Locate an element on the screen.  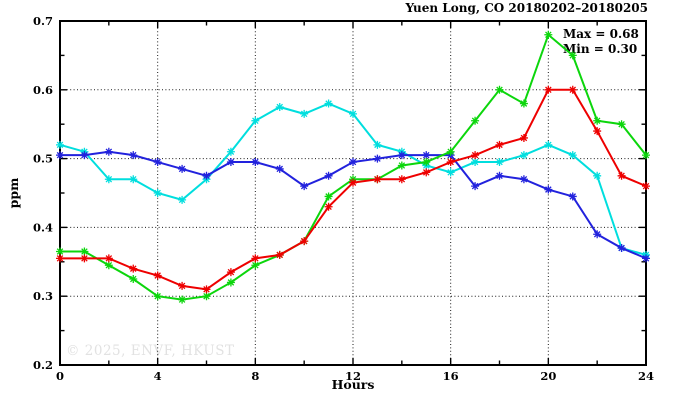
x-tick-label: 12 is located at coordinates (353, 376).